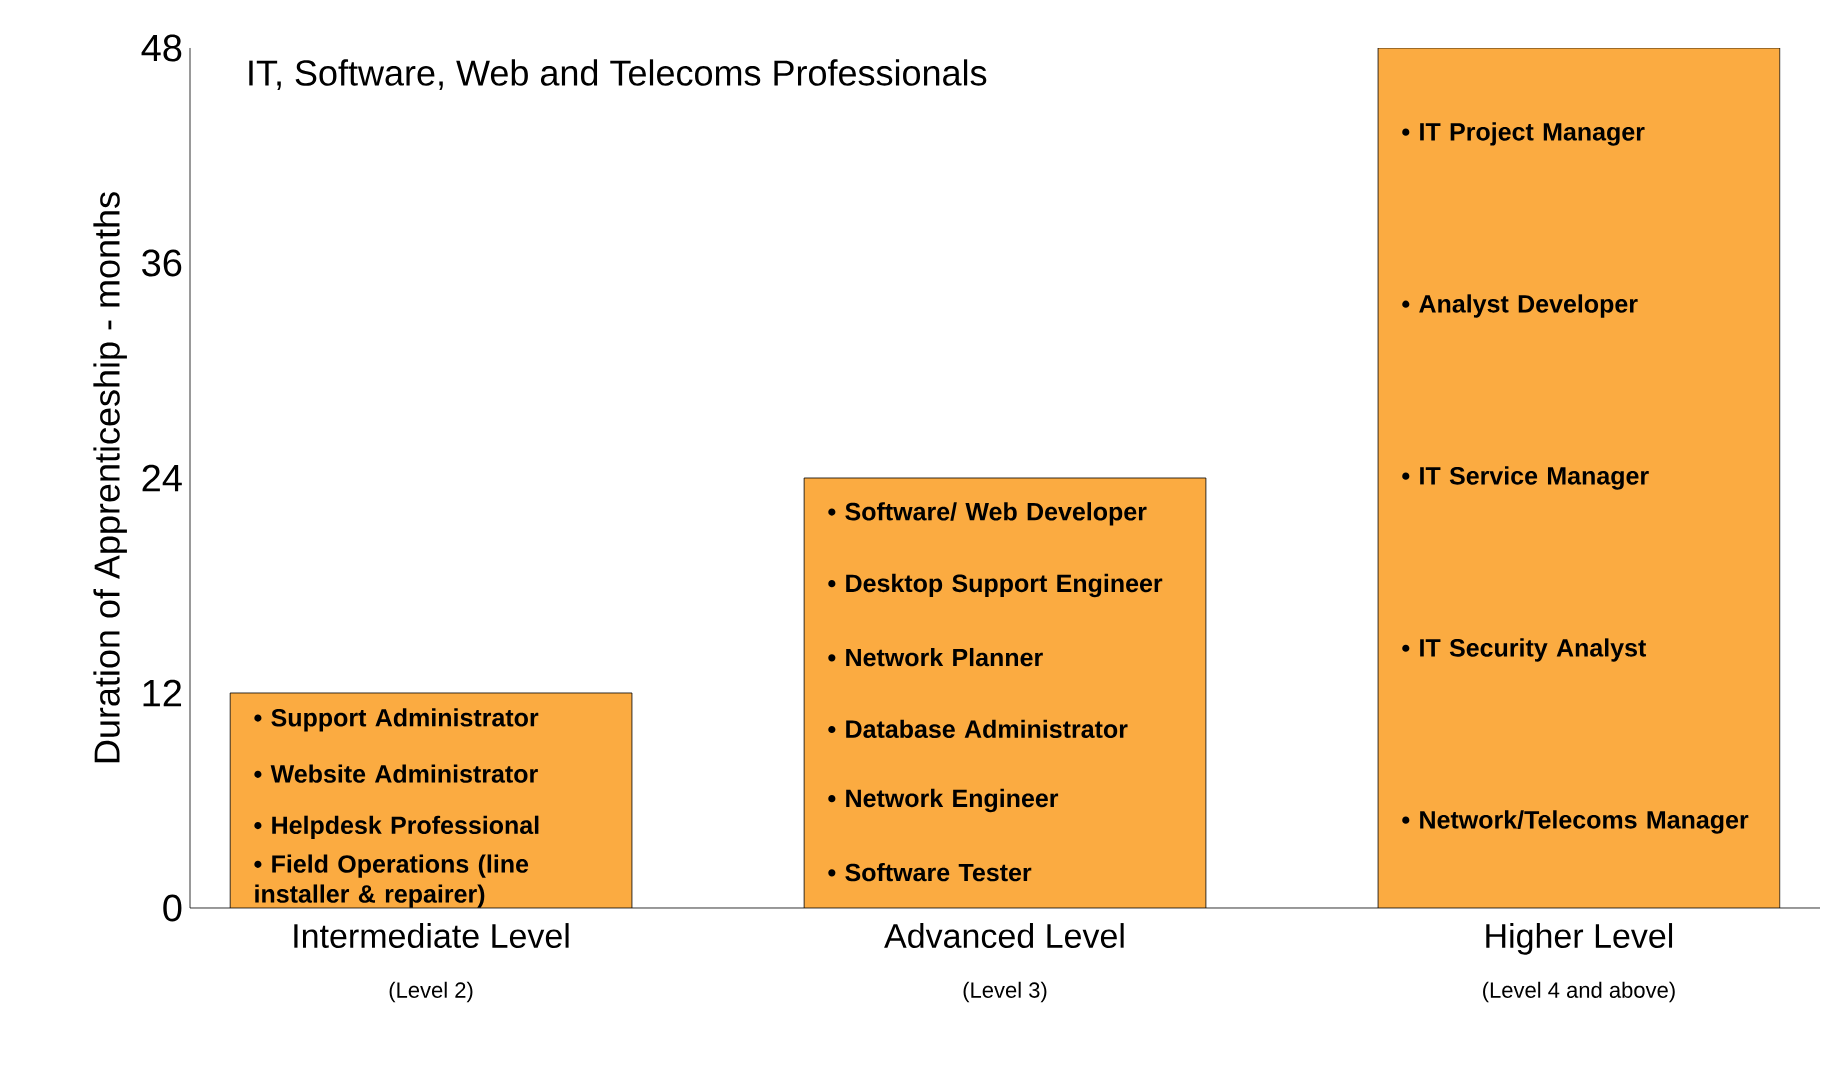 The image size is (1843, 1068). I want to click on x-tick-label: Higher Level, so click(1579, 939).